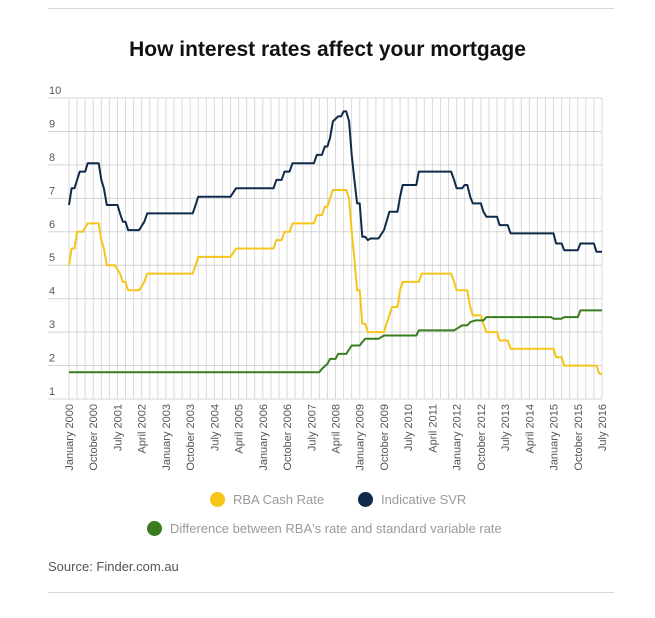 This screenshot has width=655, height=618. What do you see at coordinates (530, 429) in the screenshot?
I see `x-tick-label: April 2014` at bounding box center [530, 429].